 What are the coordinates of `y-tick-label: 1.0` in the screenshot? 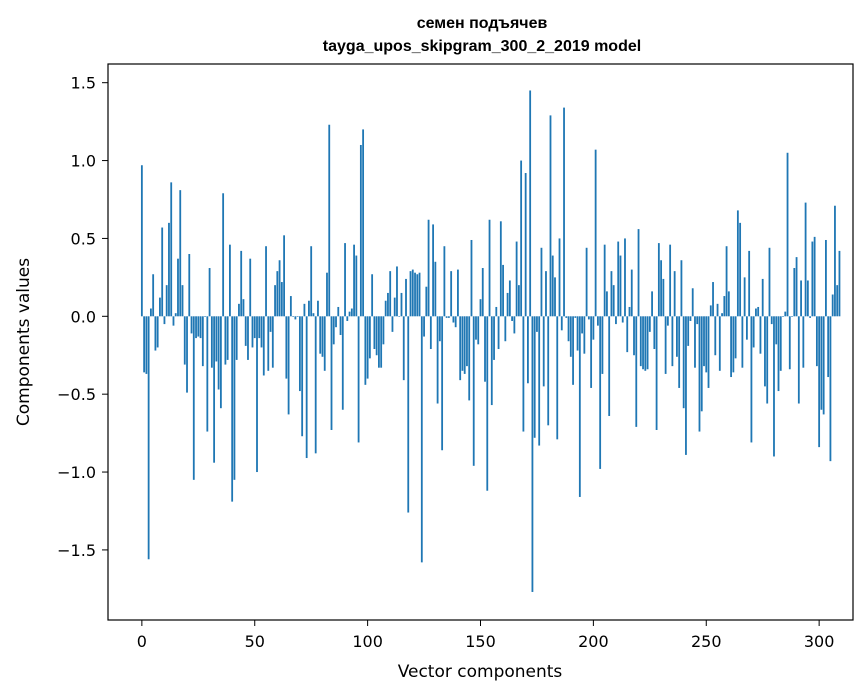 It's located at (83, 161).